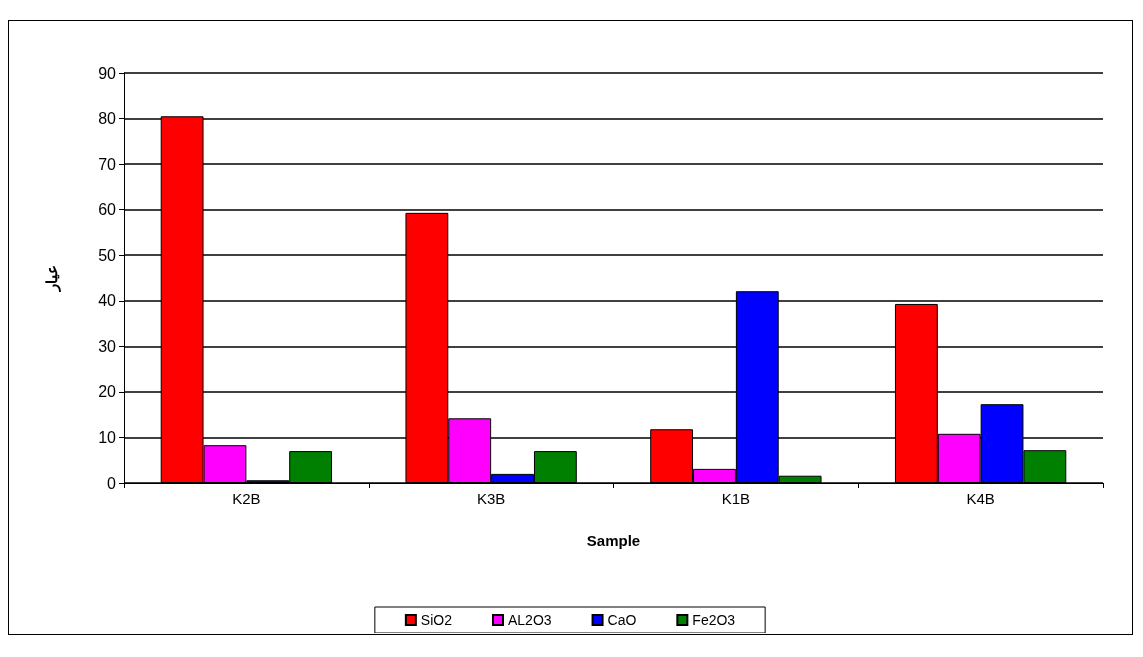 The width and height of the screenshot is (1143, 657). I want to click on y-tick-label: 10, so click(107, 437).